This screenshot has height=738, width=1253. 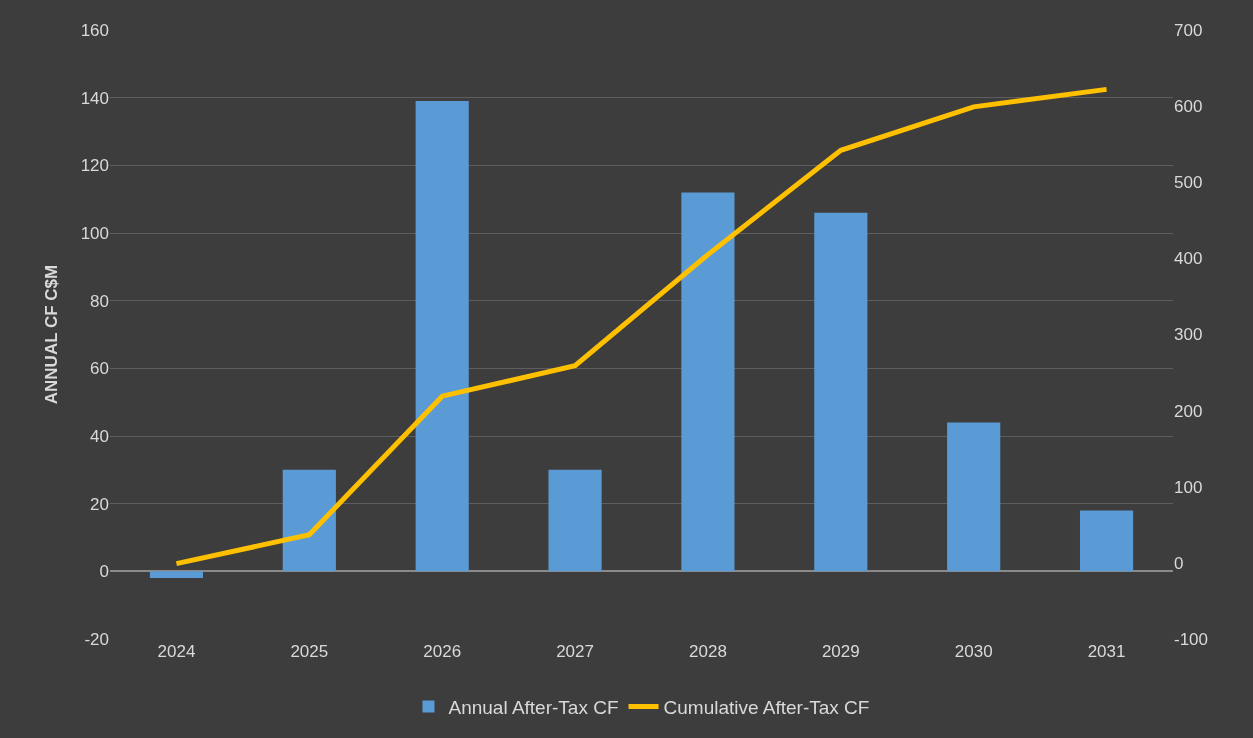 I want to click on y2-tick-label: 400, so click(x=1188, y=259).